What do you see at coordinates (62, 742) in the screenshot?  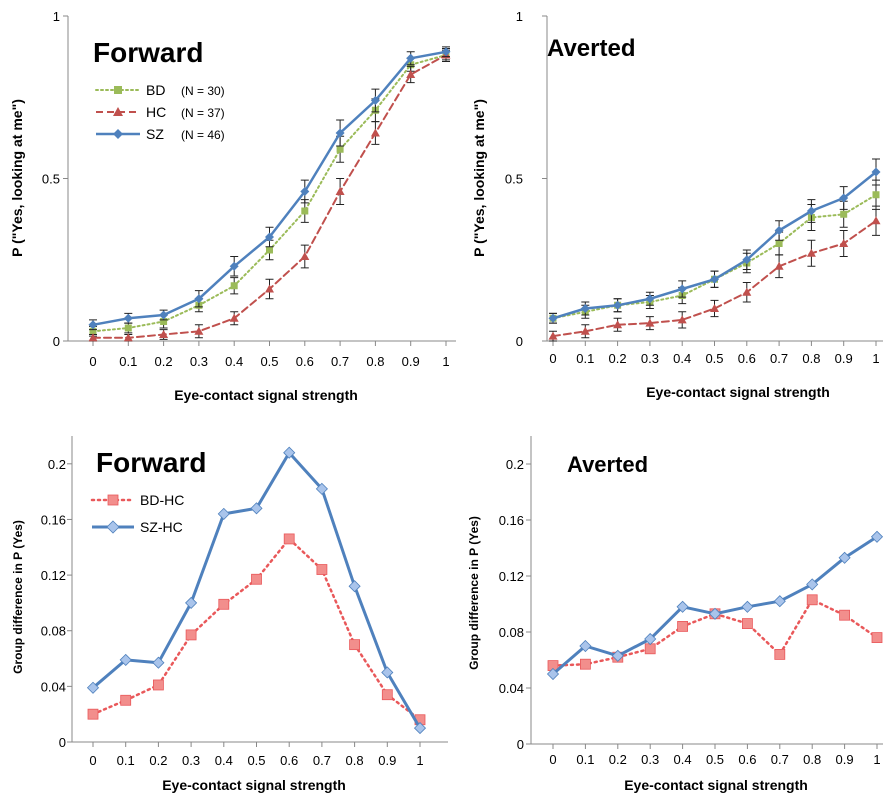 I see `y-tick-label: 0` at bounding box center [62, 742].